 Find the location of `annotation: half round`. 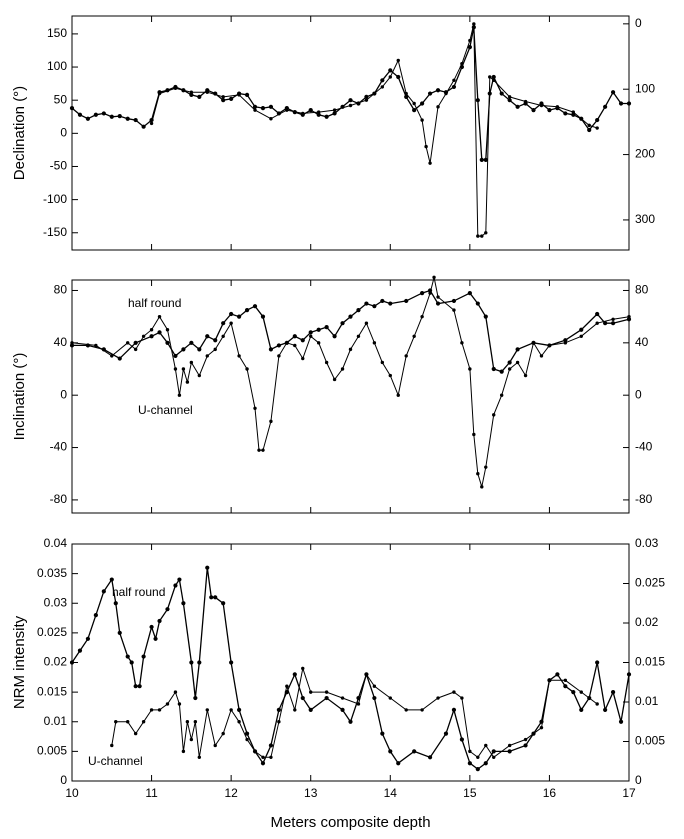

annotation: half round is located at coordinates (138, 592).